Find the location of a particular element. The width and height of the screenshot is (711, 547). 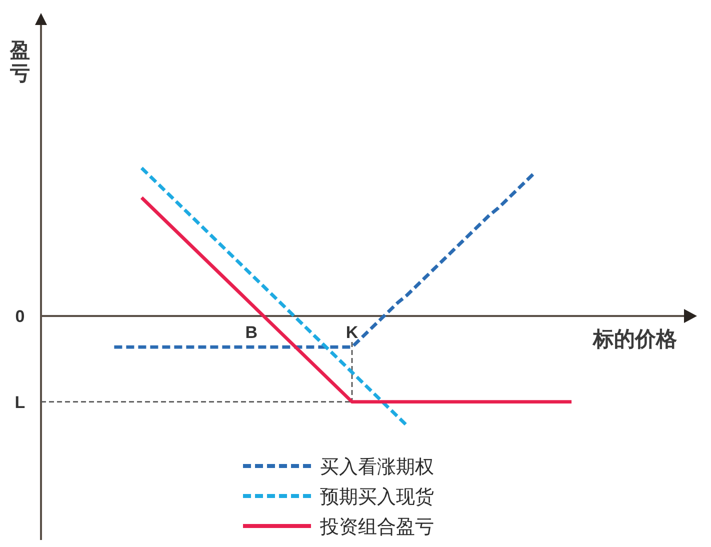

legend-label: 预期买入现货 is located at coordinates (377, 497).